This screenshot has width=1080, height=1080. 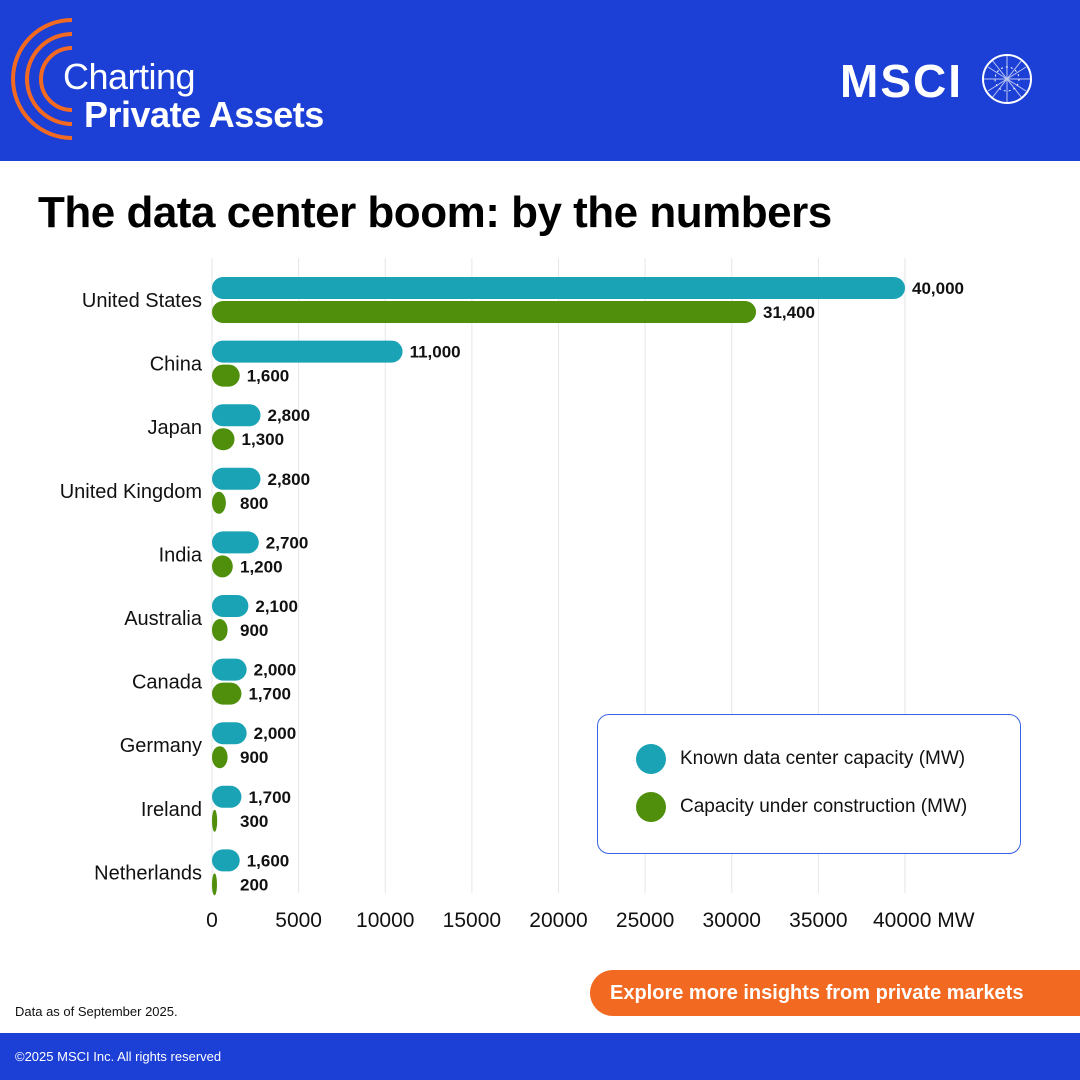 What do you see at coordinates (161, 746) in the screenshot?
I see `country-label: Germany` at bounding box center [161, 746].